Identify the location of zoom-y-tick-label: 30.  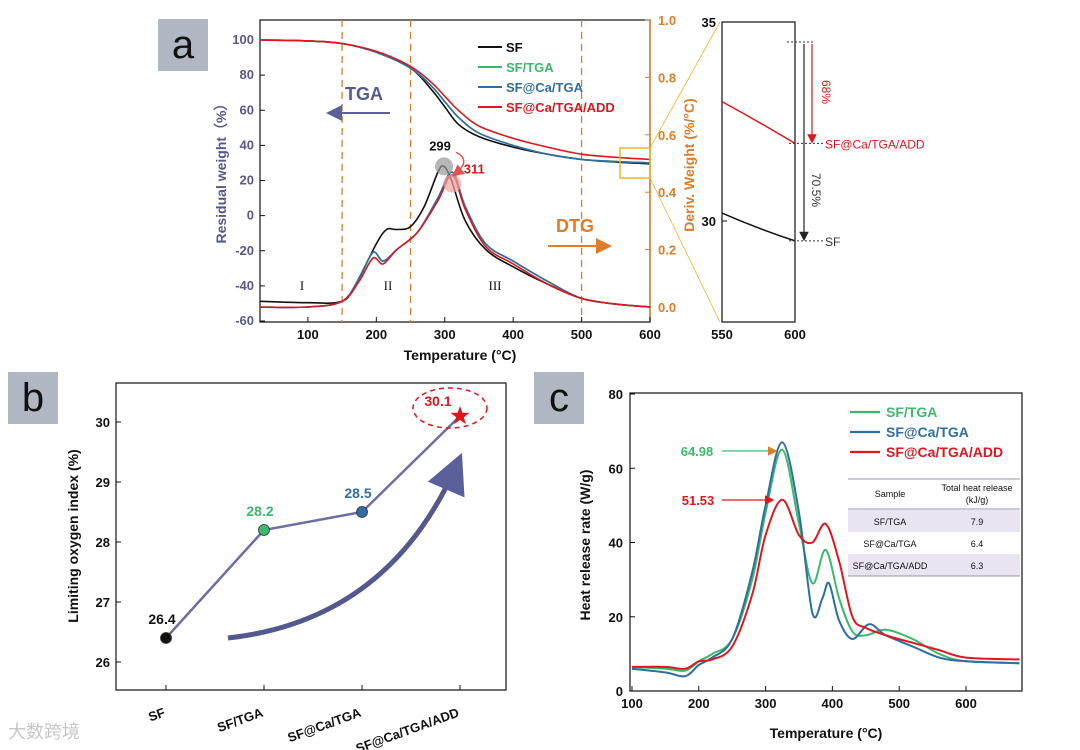
(709, 221).